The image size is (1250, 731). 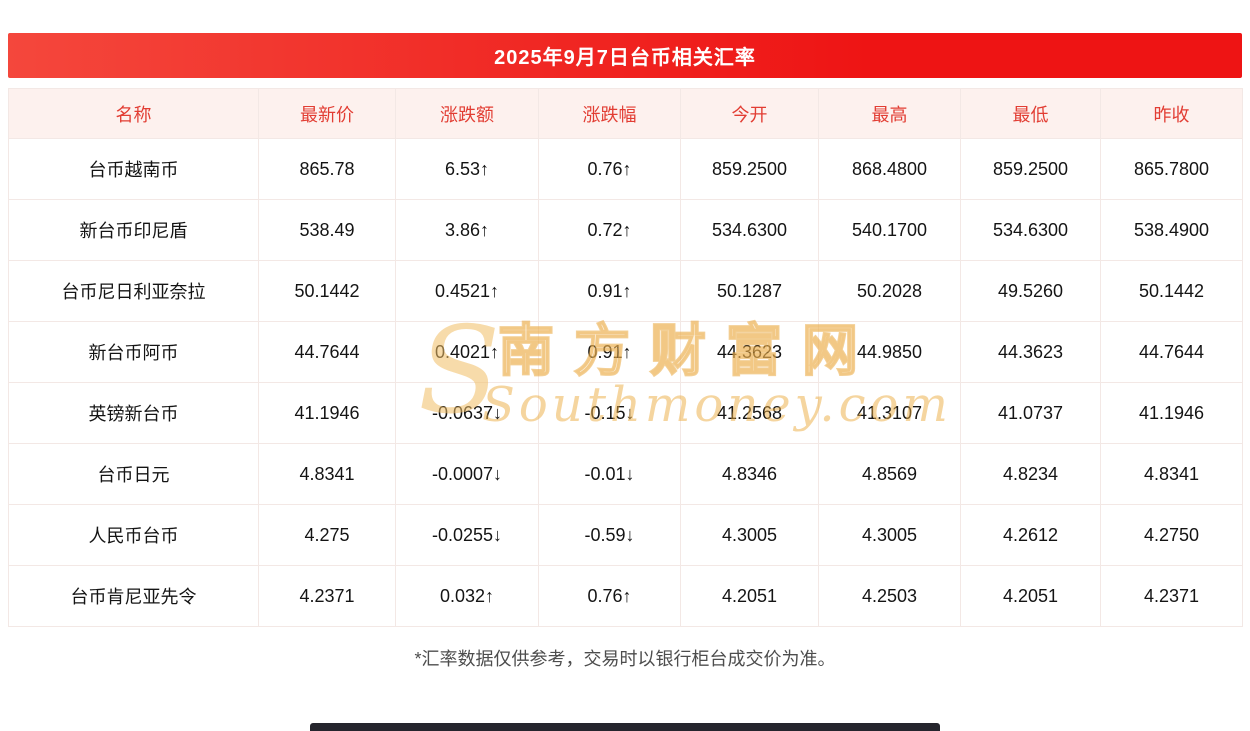 I want to click on cell-open: 4.3005, so click(x=749, y=535).